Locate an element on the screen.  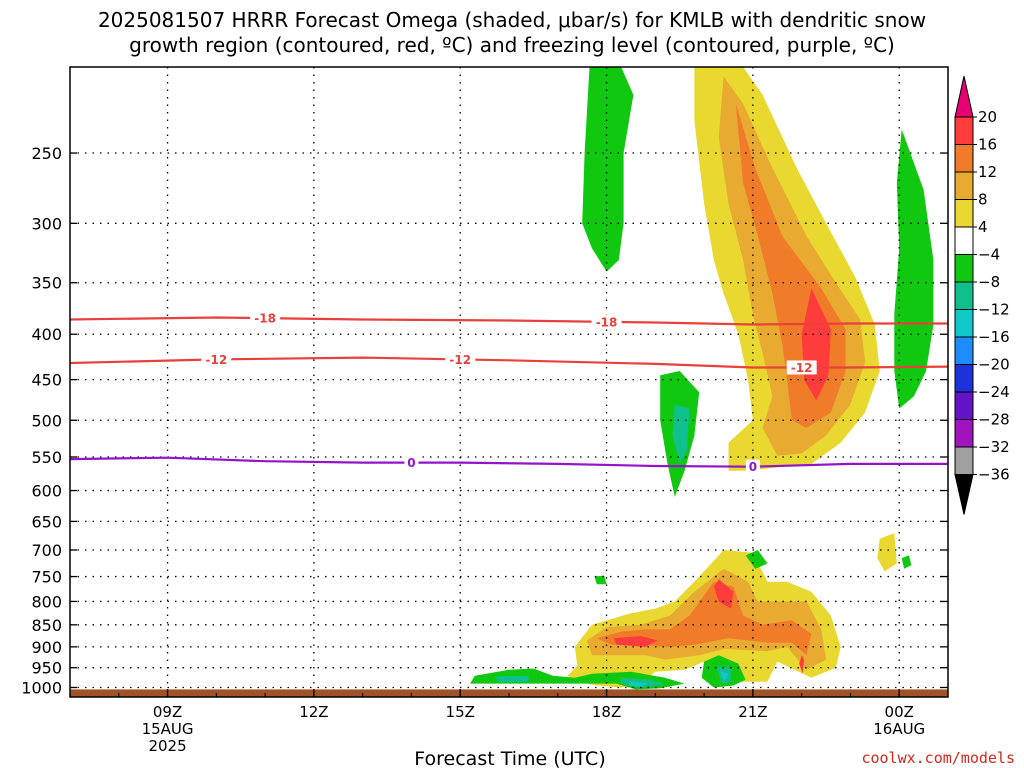
colorbar-label-11: −28 is located at coordinates (994, 420).